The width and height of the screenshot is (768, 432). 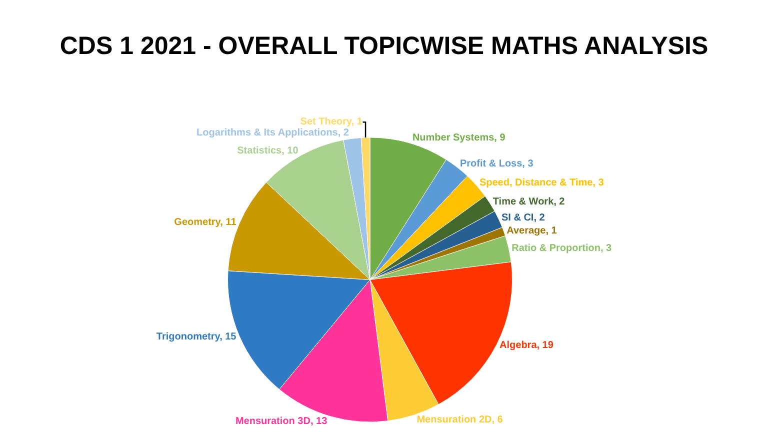 I want to click on slice-label: Time & Work, 2, so click(x=529, y=202).